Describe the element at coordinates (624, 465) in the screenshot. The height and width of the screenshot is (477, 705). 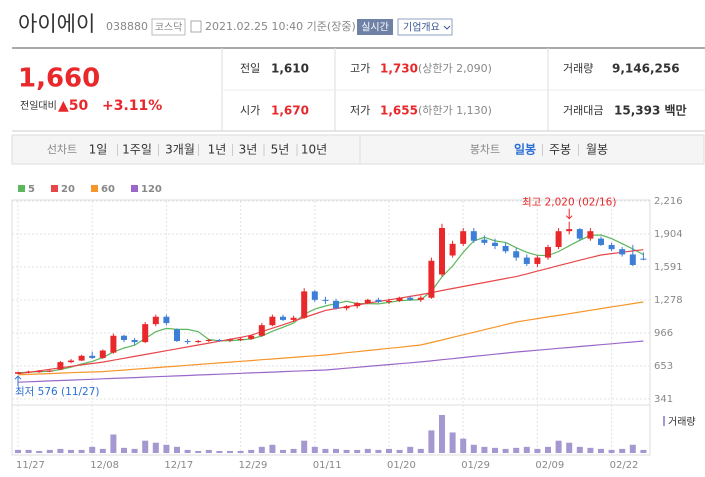
I see `x-tick-label: 02/22` at that location.